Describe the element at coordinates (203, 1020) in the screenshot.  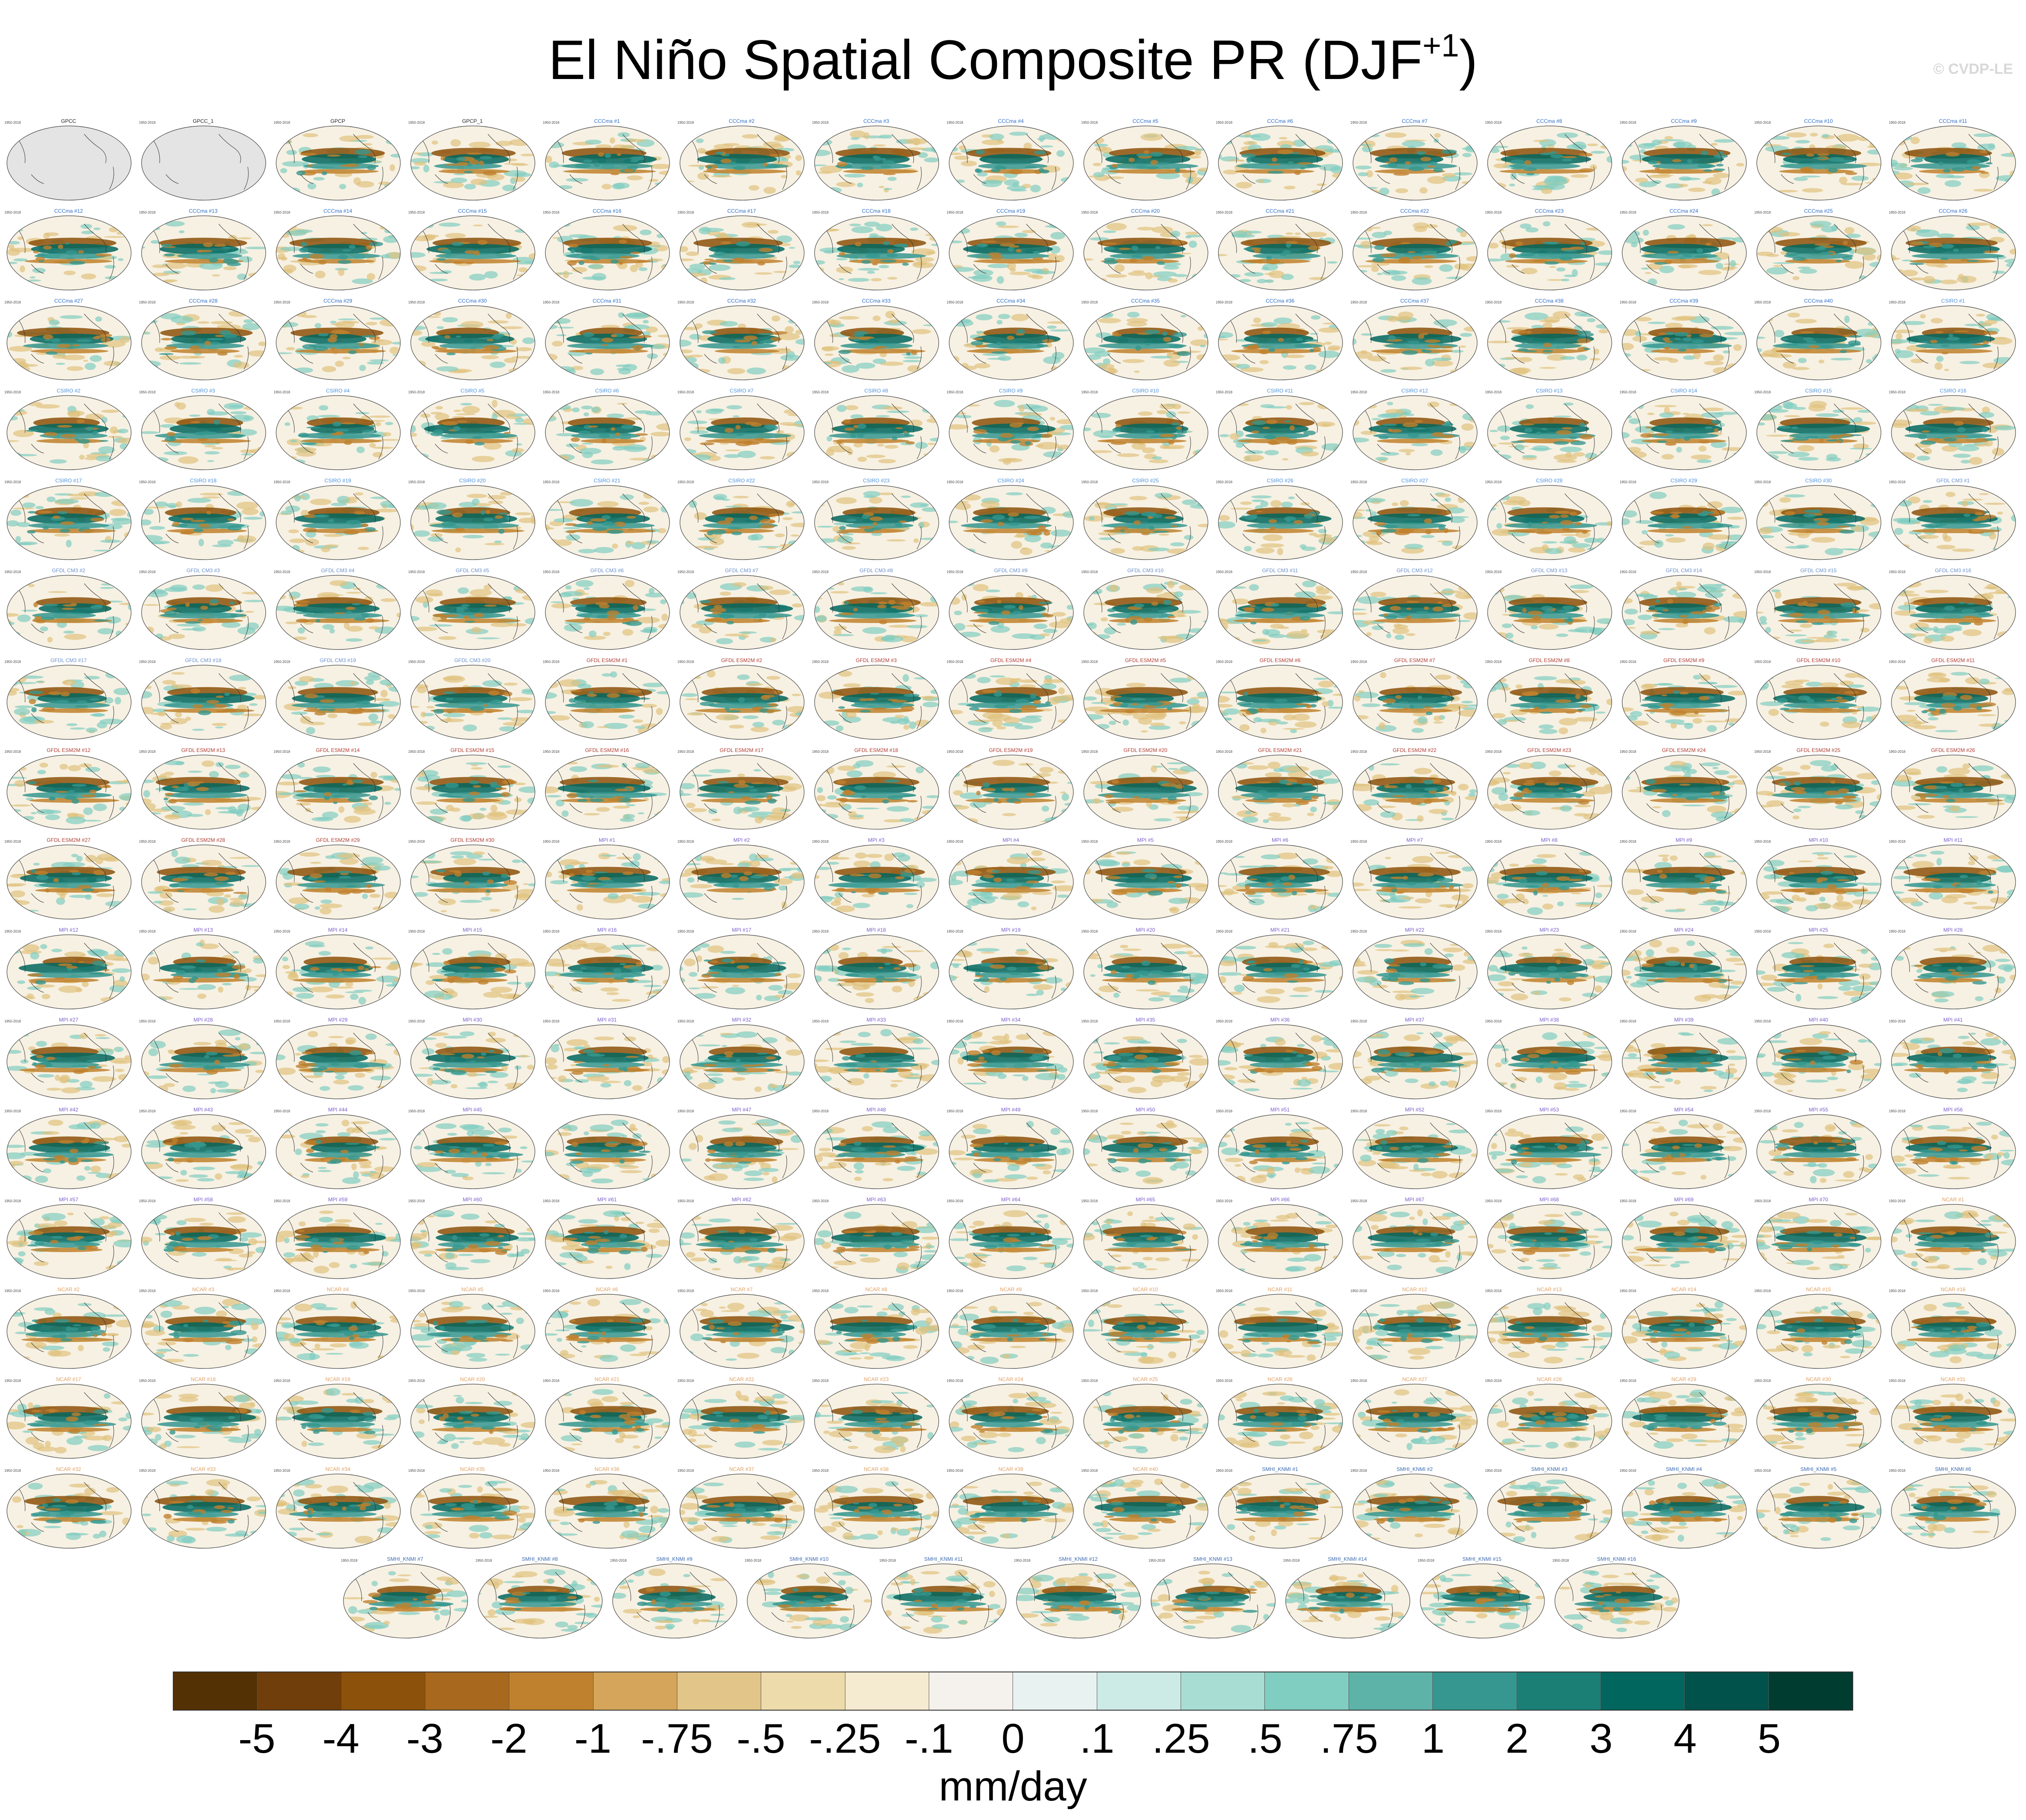
I see `panel-title: MPI #28` at that location.